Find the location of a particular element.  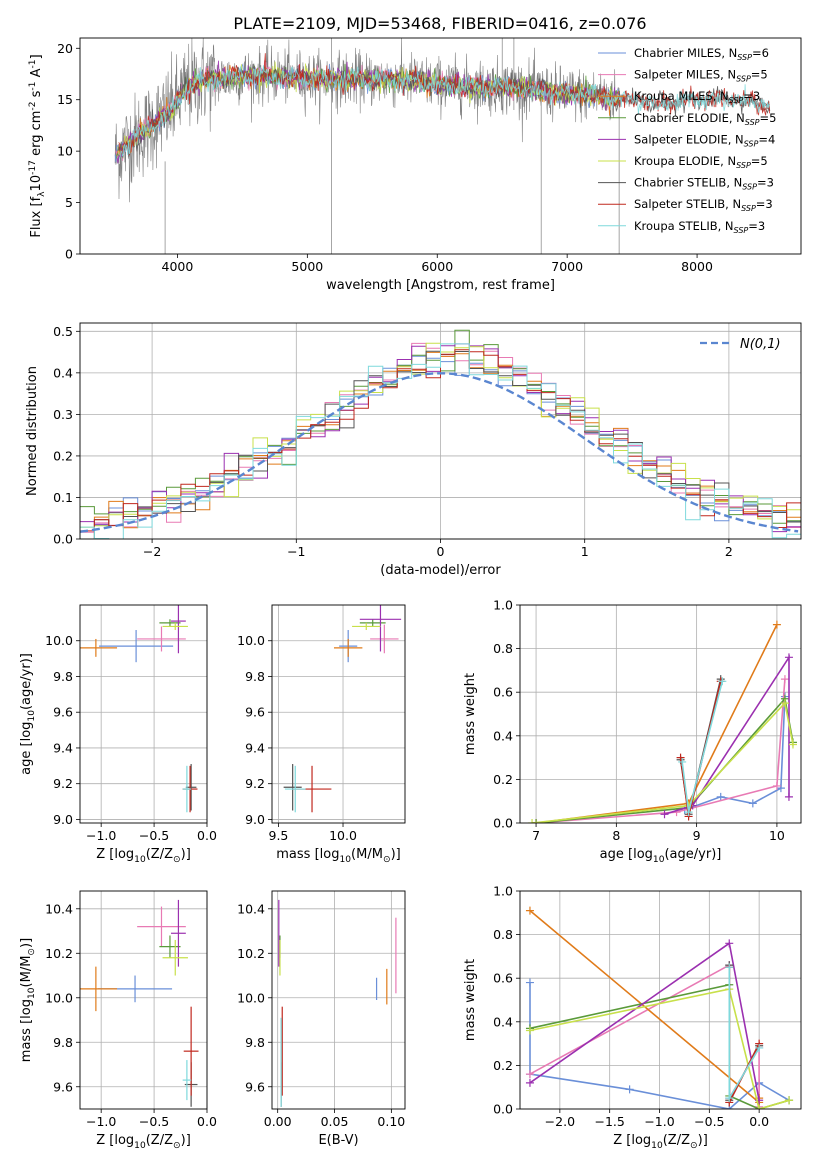

y-tick-label: 10.2 is located at coordinates (251, 953).